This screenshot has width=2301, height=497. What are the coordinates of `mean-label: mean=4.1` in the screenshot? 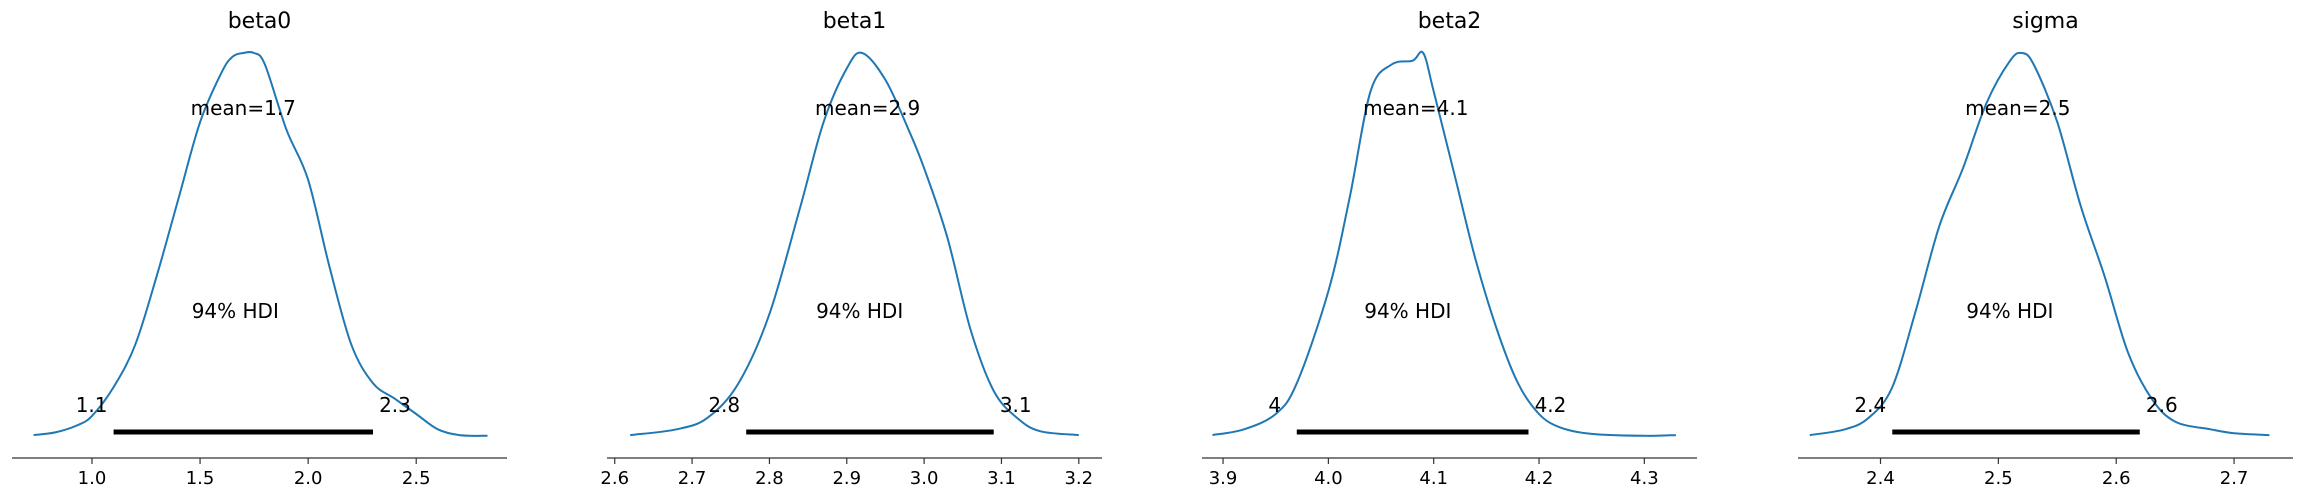 It's located at (1415, 108).